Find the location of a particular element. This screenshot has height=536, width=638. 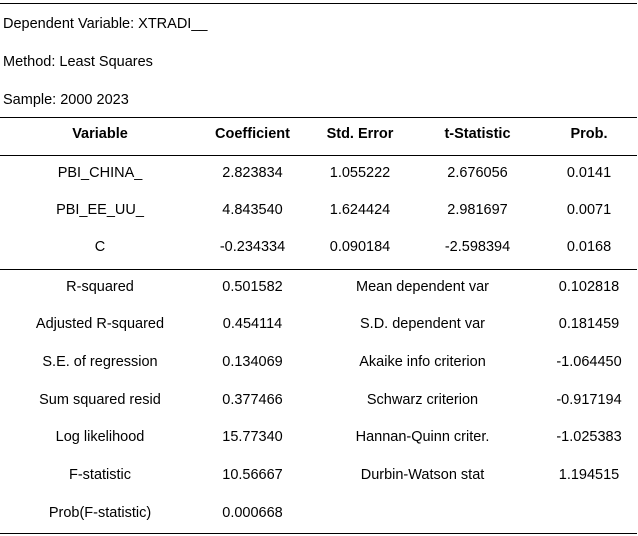

std-error-value: 0.090184 is located at coordinates (360, 247).